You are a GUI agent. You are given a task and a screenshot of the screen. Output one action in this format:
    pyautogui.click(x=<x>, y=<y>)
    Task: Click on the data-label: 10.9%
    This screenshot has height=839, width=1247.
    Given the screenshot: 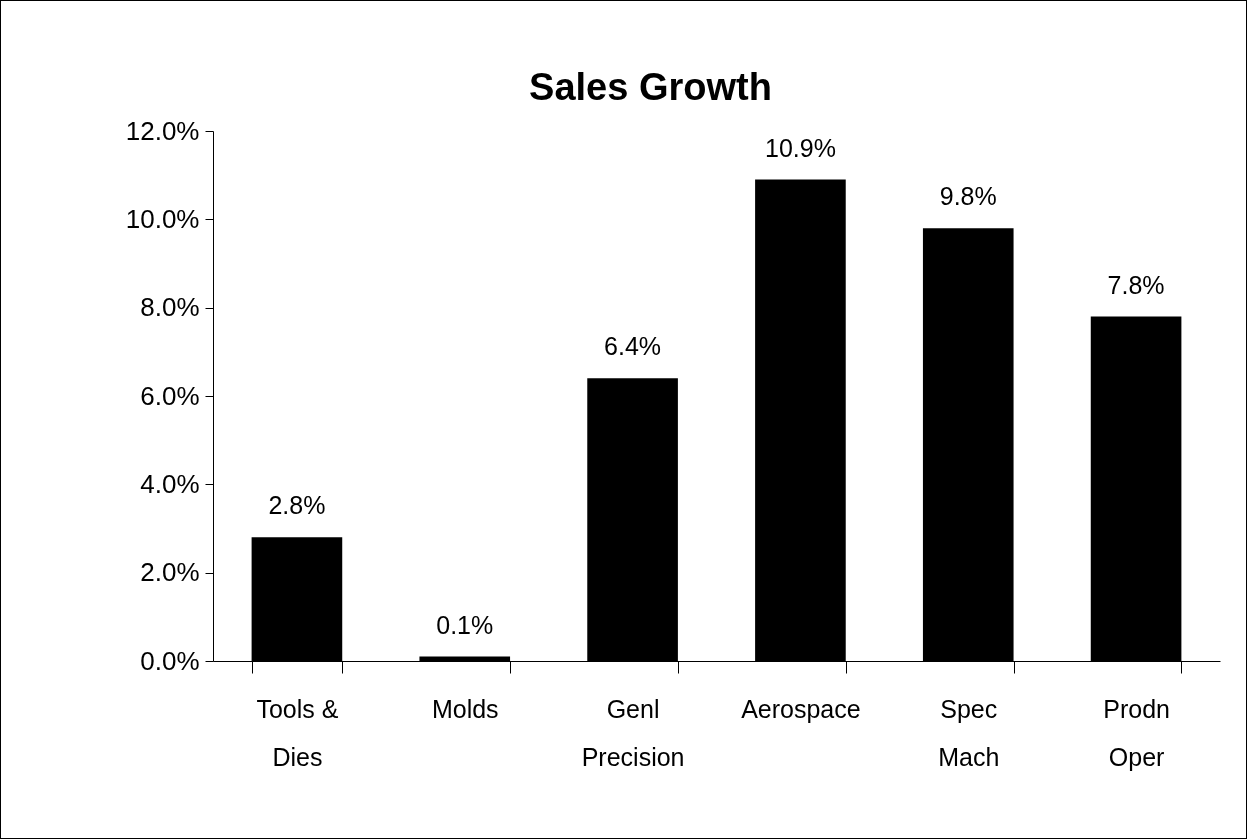 What is the action you would take?
    pyautogui.click(x=800, y=147)
    